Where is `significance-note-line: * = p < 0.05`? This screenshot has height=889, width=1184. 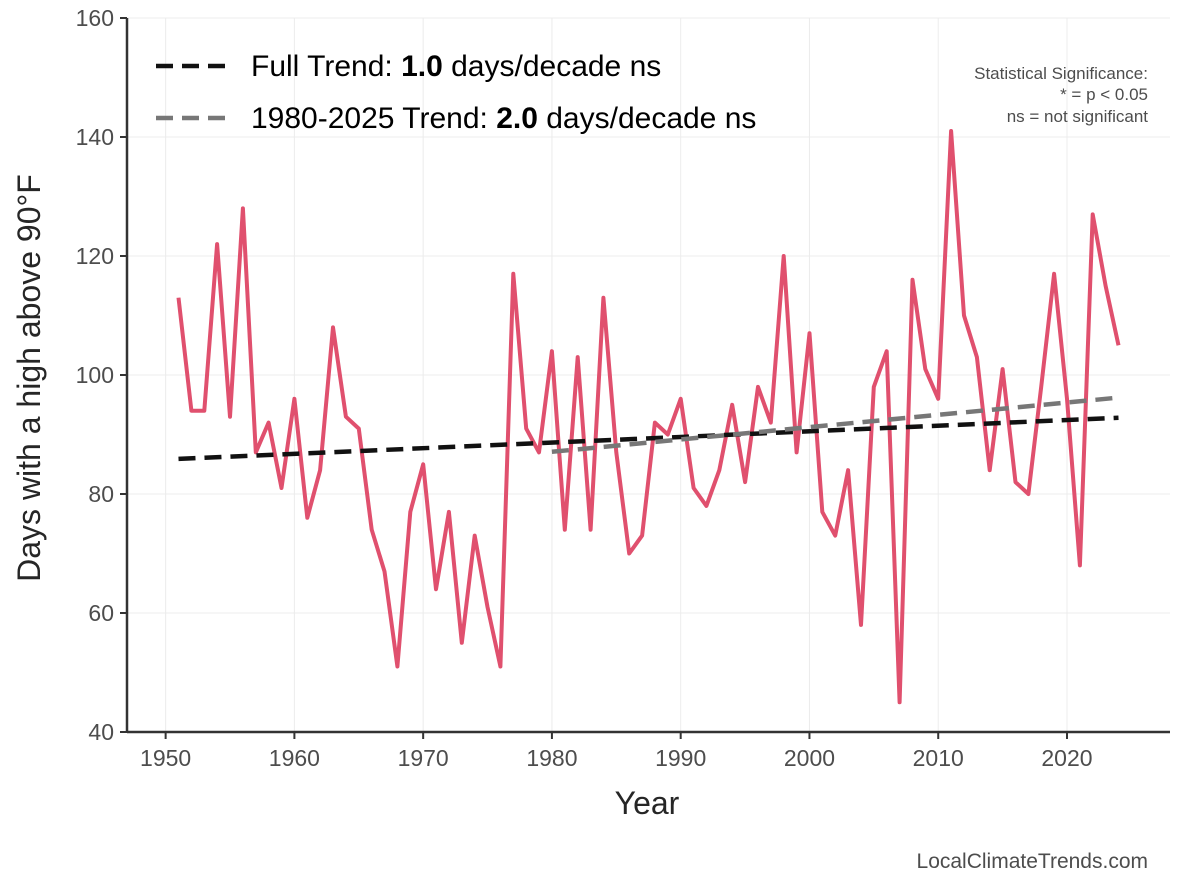 significance-note-line: * = p < 0.05 is located at coordinates (1104, 94).